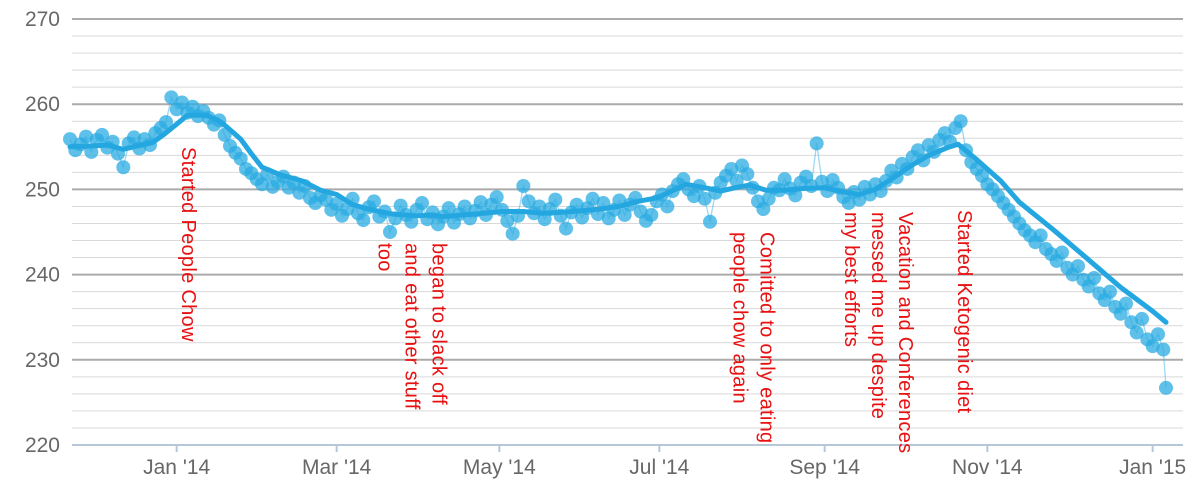 The height and width of the screenshot is (500, 1200). I want to click on y-axis-tick-label: 260, so click(42, 104).